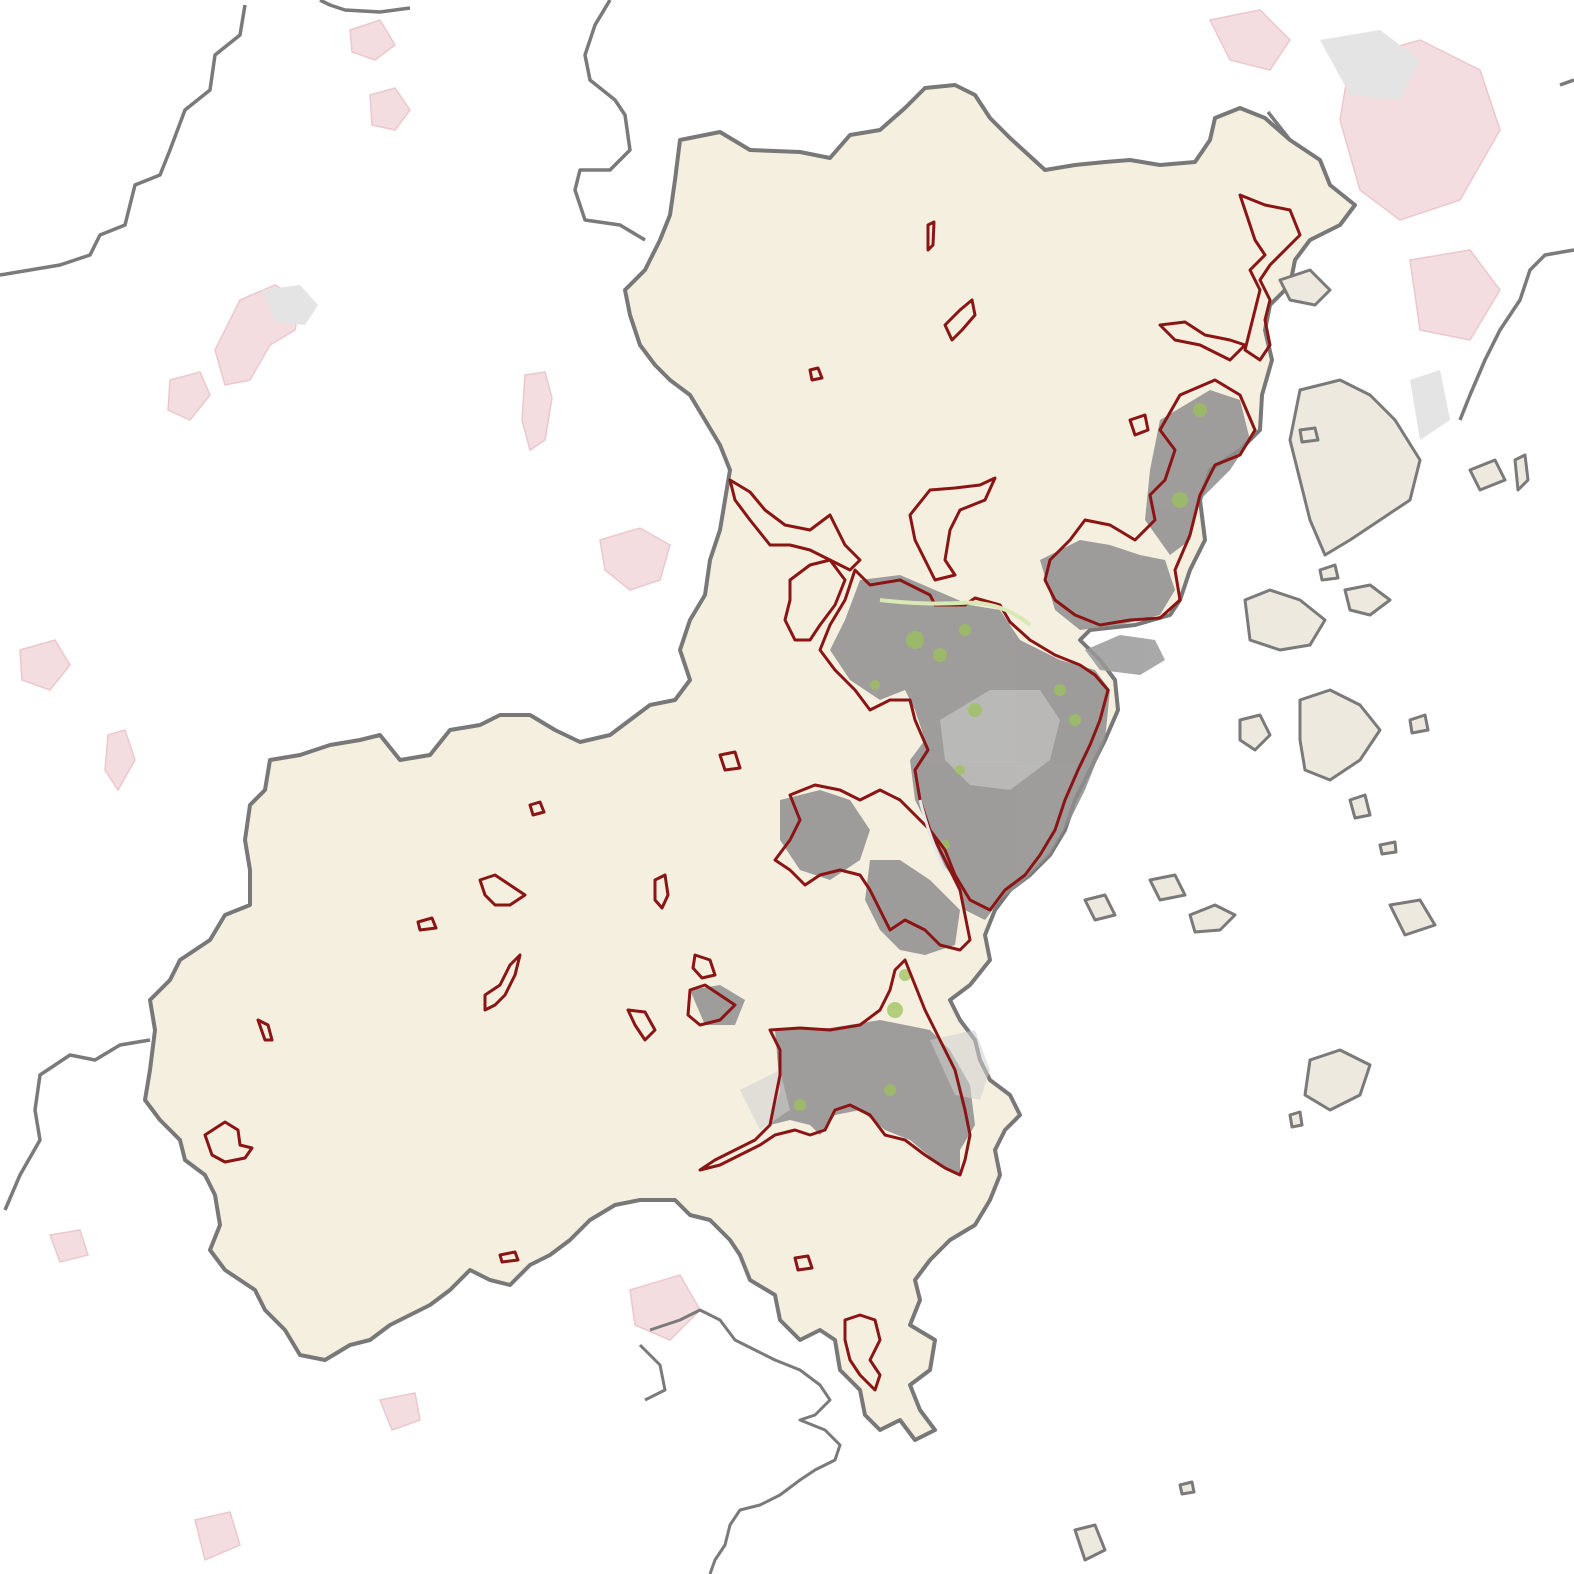  Describe the element at coordinates (1197, 472) in the screenshot. I see `coast-urban-north` at that location.